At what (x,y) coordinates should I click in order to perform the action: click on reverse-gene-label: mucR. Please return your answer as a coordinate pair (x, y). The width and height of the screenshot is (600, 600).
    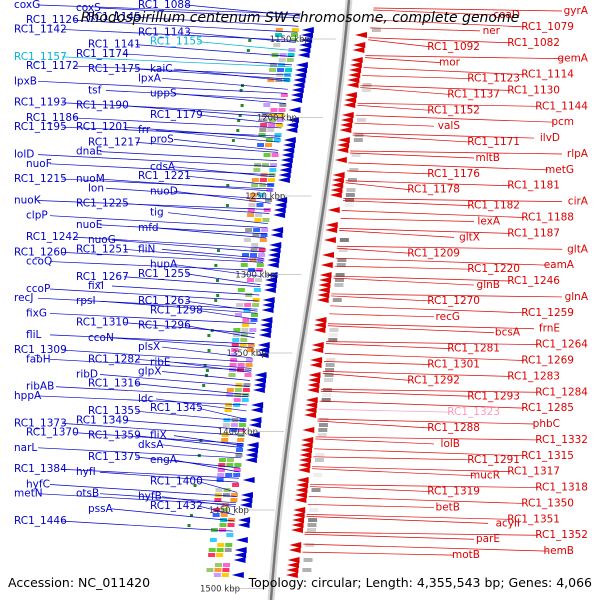
    Looking at the image, I should click on (485, 476).